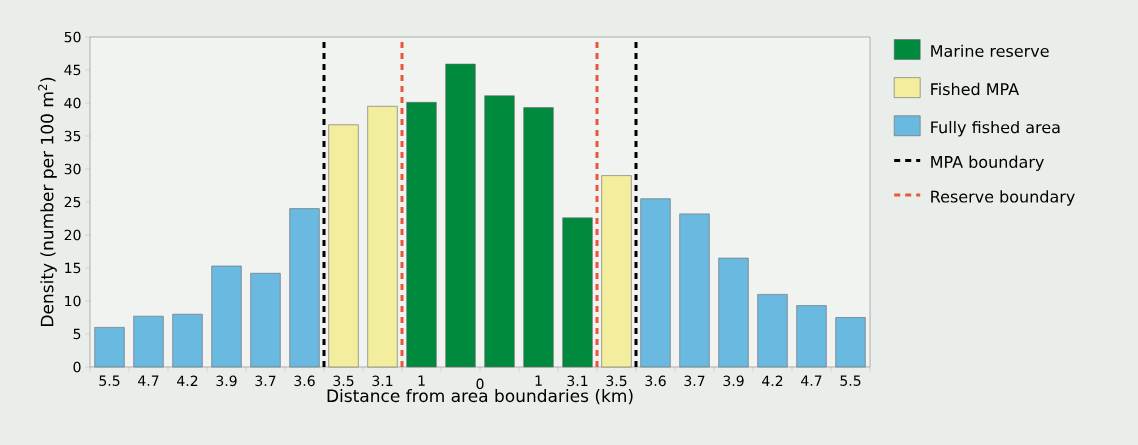 This screenshot has width=1138, height=445. I want to click on text: 0, so click(480, 384).